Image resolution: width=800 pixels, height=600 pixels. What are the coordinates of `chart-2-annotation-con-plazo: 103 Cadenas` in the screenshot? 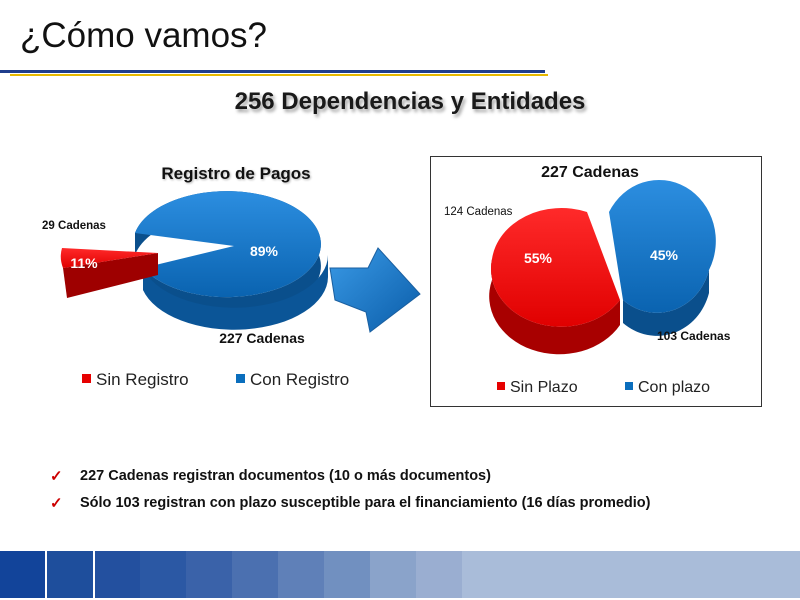 It's located at (694, 336).